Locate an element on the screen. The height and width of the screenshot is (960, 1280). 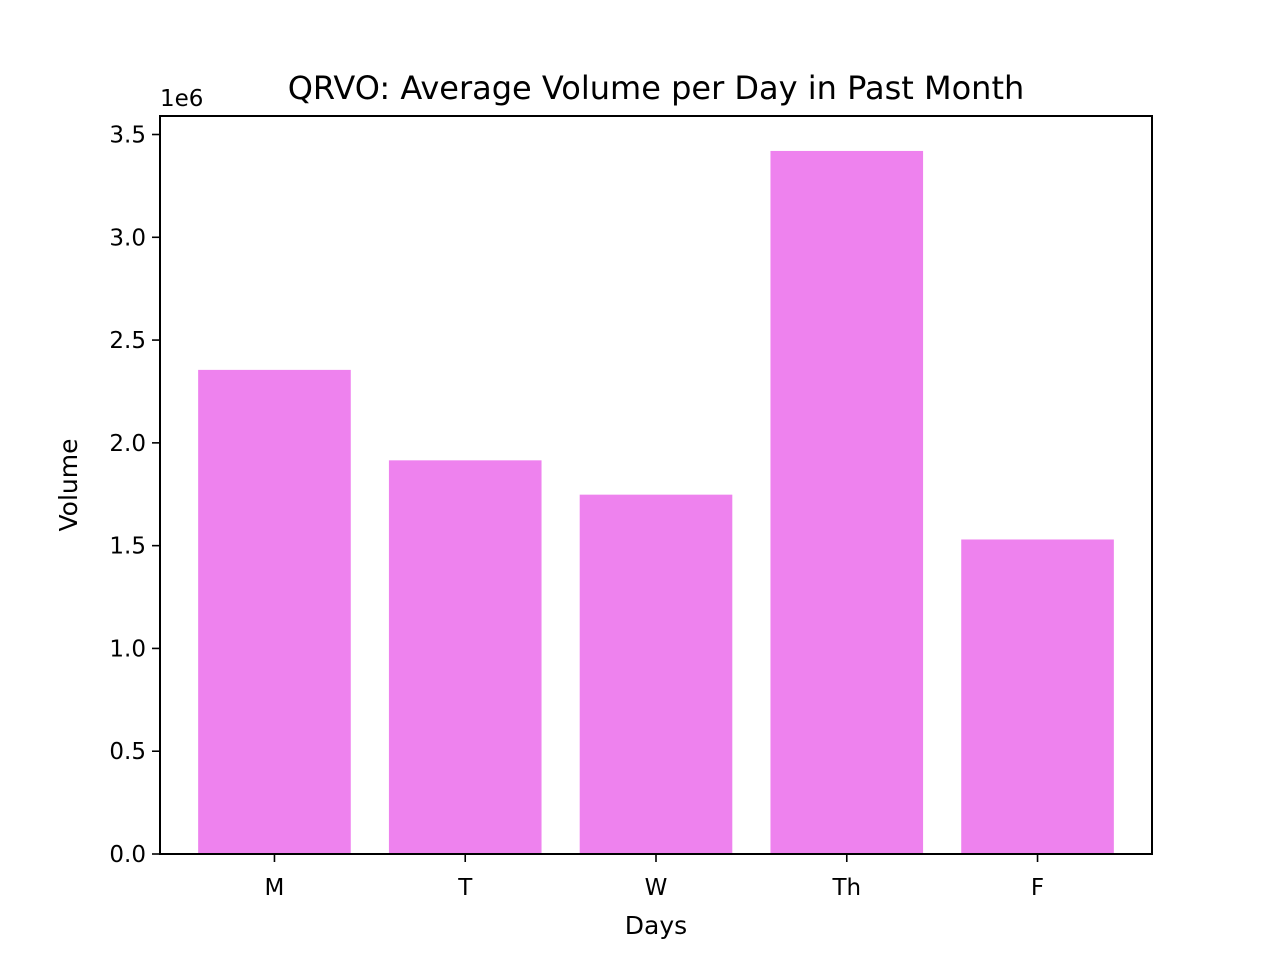
bar-m is located at coordinates (274, 611).